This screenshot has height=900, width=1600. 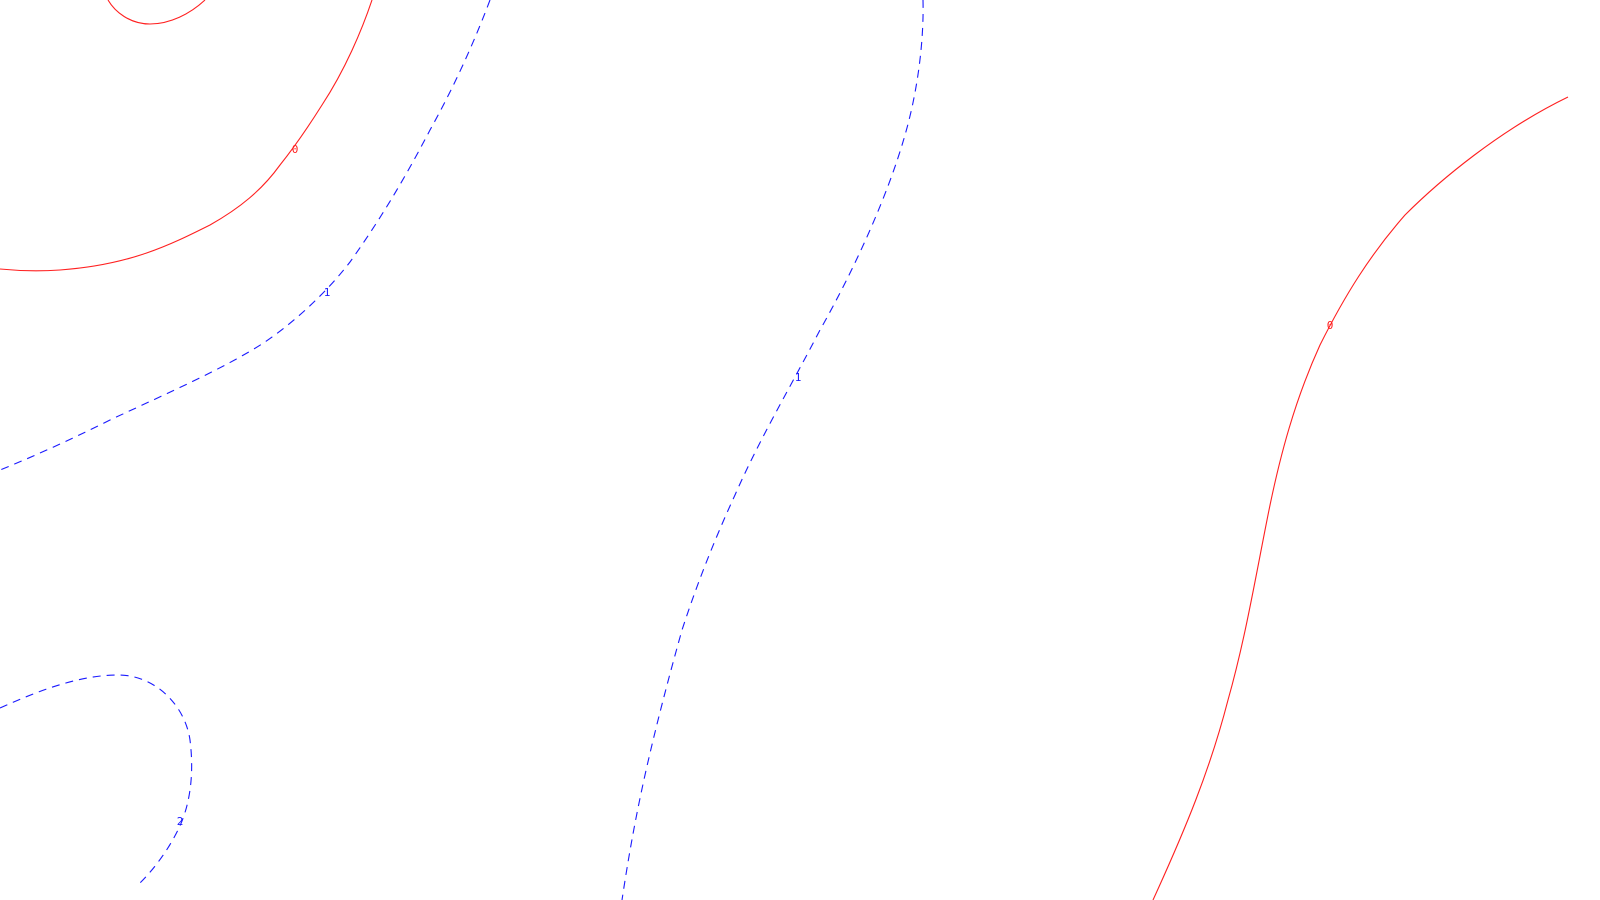 What do you see at coordinates (798, 377) in the screenshot?
I see `contour-label-one-center: 1` at bounding box center [798, 377].